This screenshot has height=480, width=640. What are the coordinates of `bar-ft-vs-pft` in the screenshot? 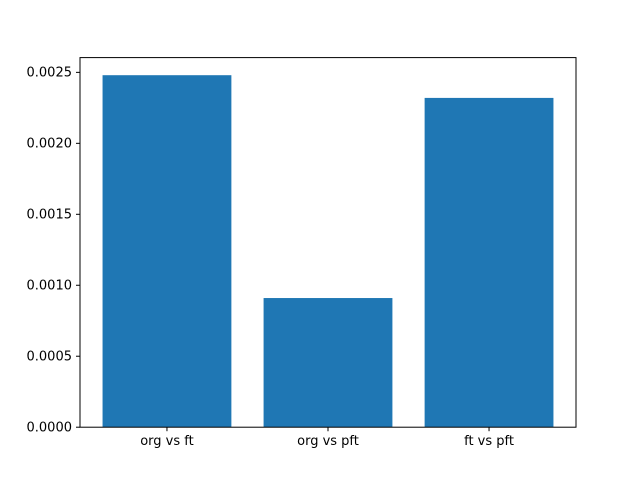 It's located at (489, 262).